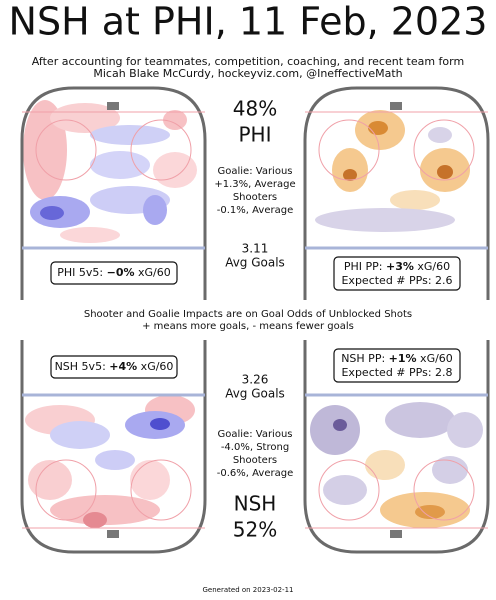 The height and width of the screenshot is (600, 496). Describe the element at coordinates (123, 366) in the screenshot. I see `ev-value: +4%` at that location.